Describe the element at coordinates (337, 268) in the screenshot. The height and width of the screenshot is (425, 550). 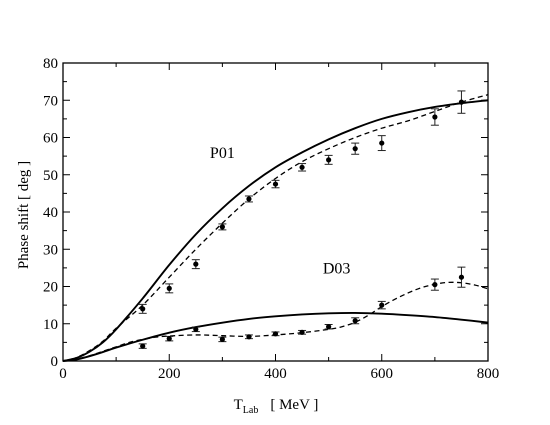
I see `curve-label-d03: D03` at that location.